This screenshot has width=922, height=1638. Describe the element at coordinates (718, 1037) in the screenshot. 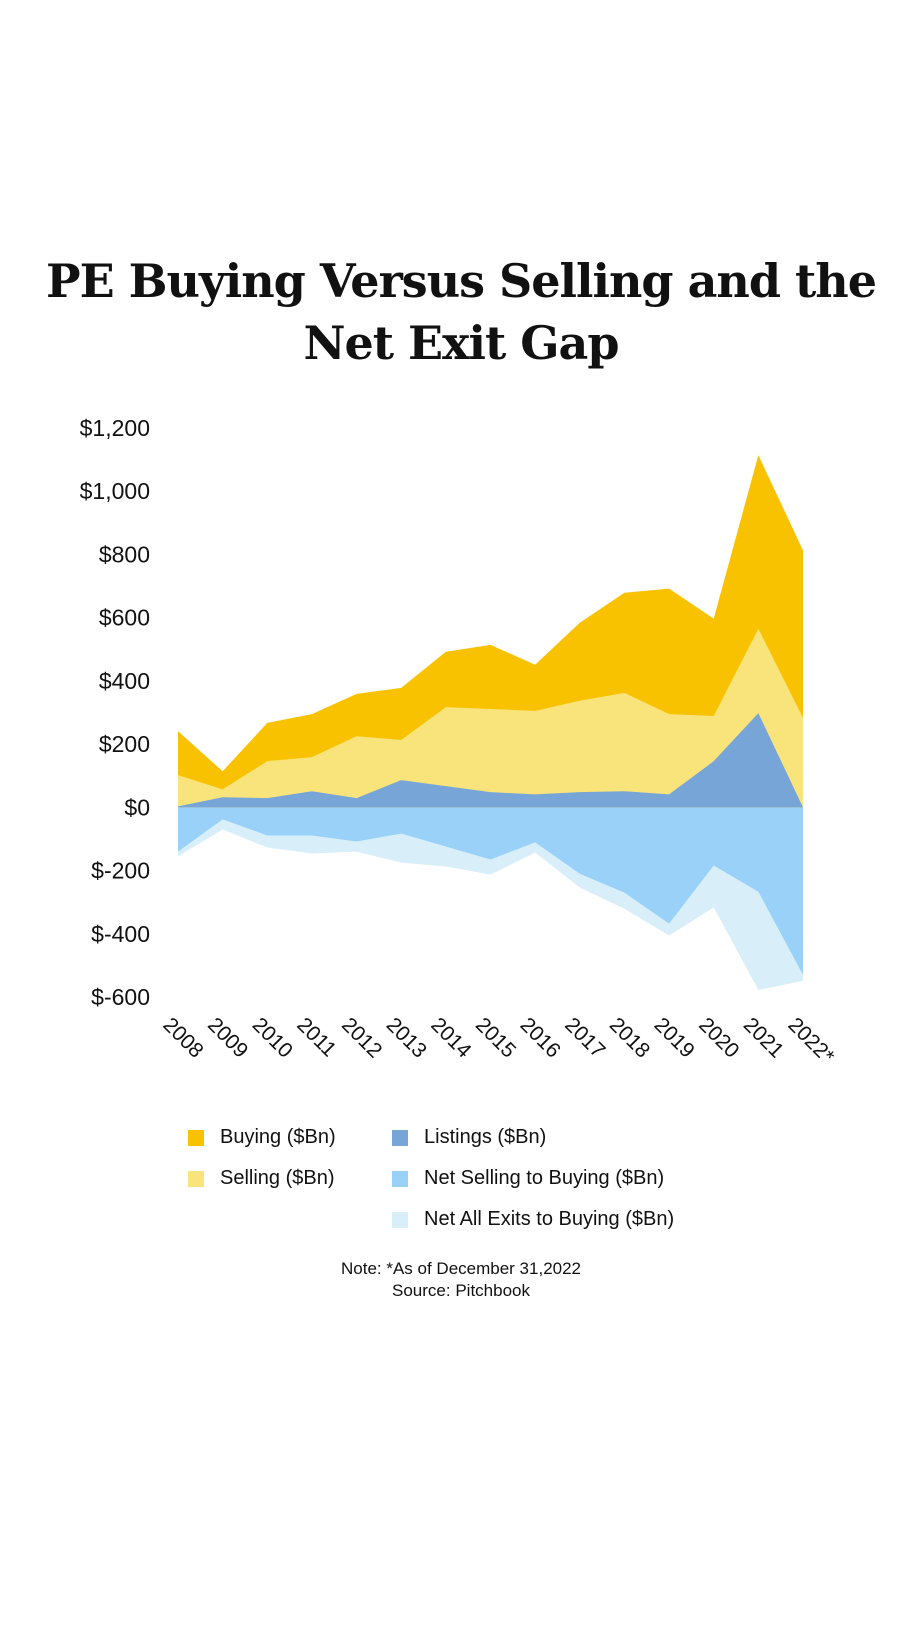

I see `x-tick-label: 2020` at that location.